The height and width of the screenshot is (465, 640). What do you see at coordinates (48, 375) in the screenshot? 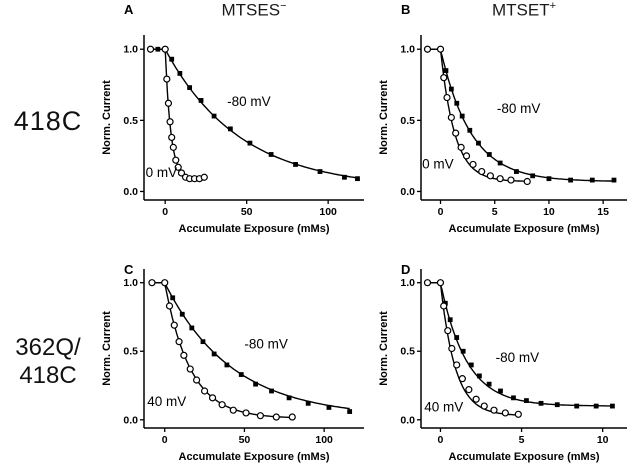
I see `row-label-line-2: 418C` at bounding box center [48, 375].